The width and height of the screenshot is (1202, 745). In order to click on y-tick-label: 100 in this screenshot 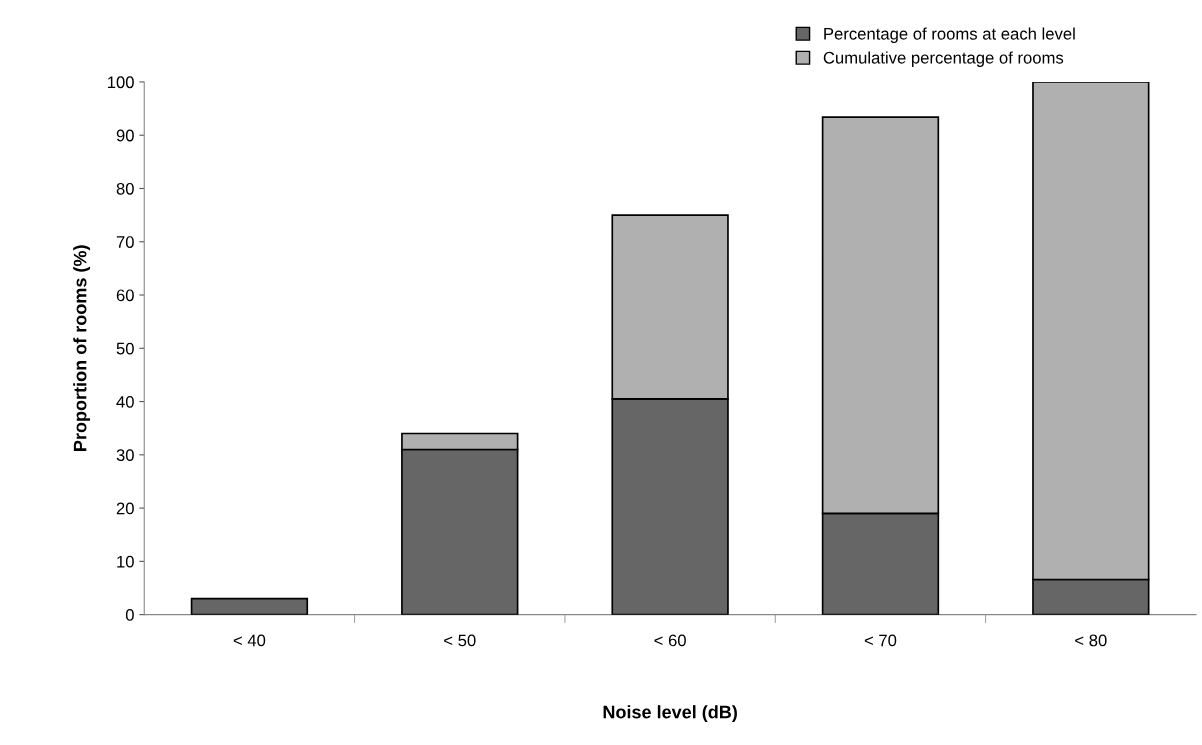, I will do `click(120, 82)`.